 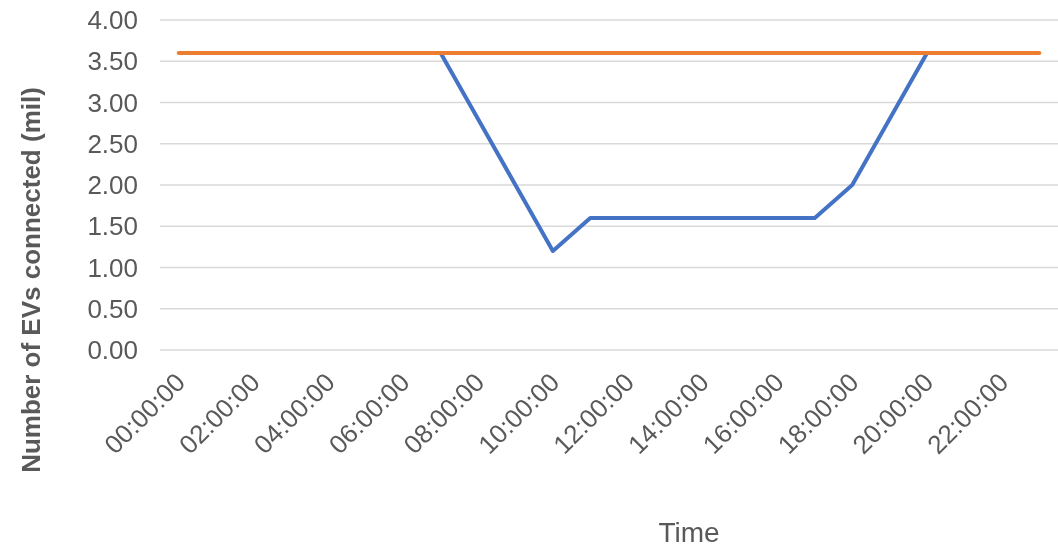 I want to click on x-axis-title: Time, so click(x=689, y=532).